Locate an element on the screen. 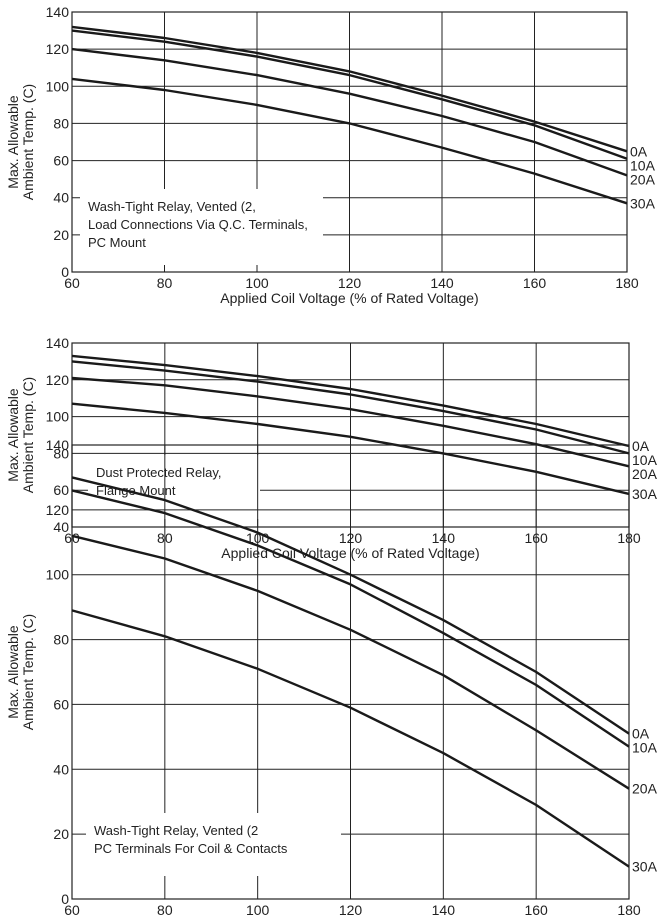  series-line-30A is located at coordinates (349, 141).